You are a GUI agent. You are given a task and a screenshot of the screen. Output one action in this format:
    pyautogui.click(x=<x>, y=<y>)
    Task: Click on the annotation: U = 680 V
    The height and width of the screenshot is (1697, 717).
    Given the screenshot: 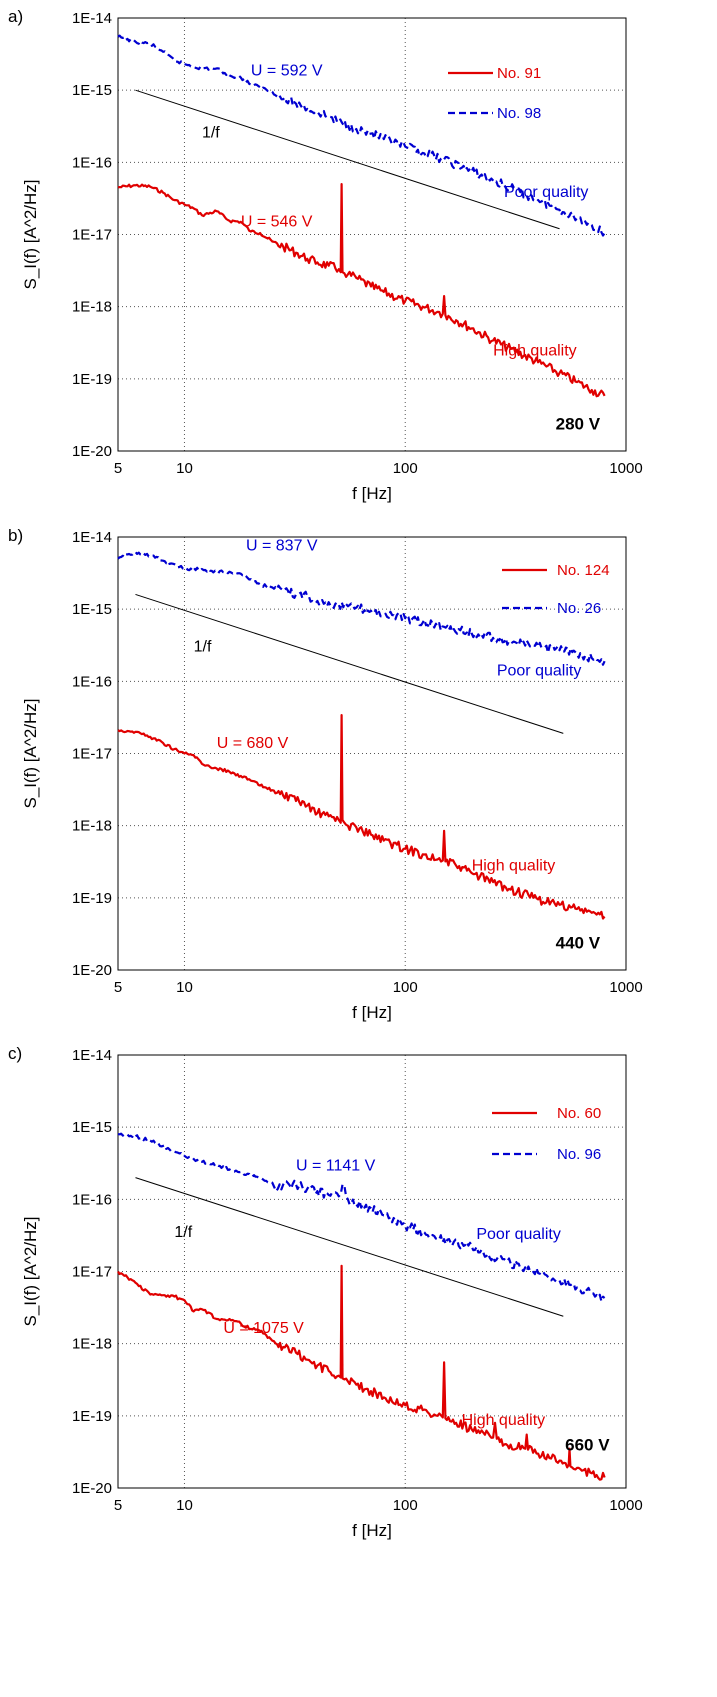 What is the action you would take?
    pyautogui.click(x=253, y=743)
    